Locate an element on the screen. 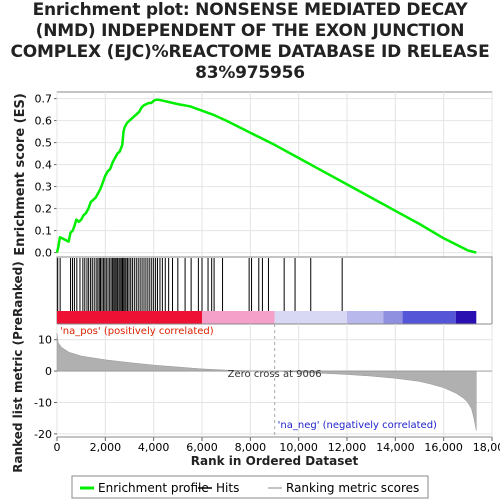  es-tick-label: 0.7 is located at coordinates (44, 99).